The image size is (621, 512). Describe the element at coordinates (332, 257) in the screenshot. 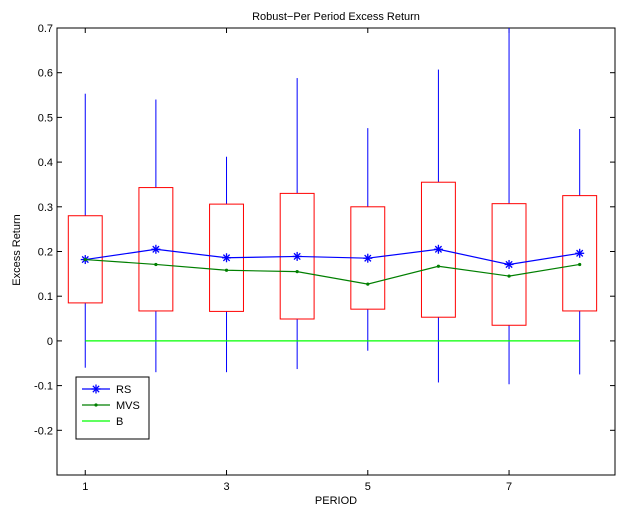

I see `series-line-rs` at that location.